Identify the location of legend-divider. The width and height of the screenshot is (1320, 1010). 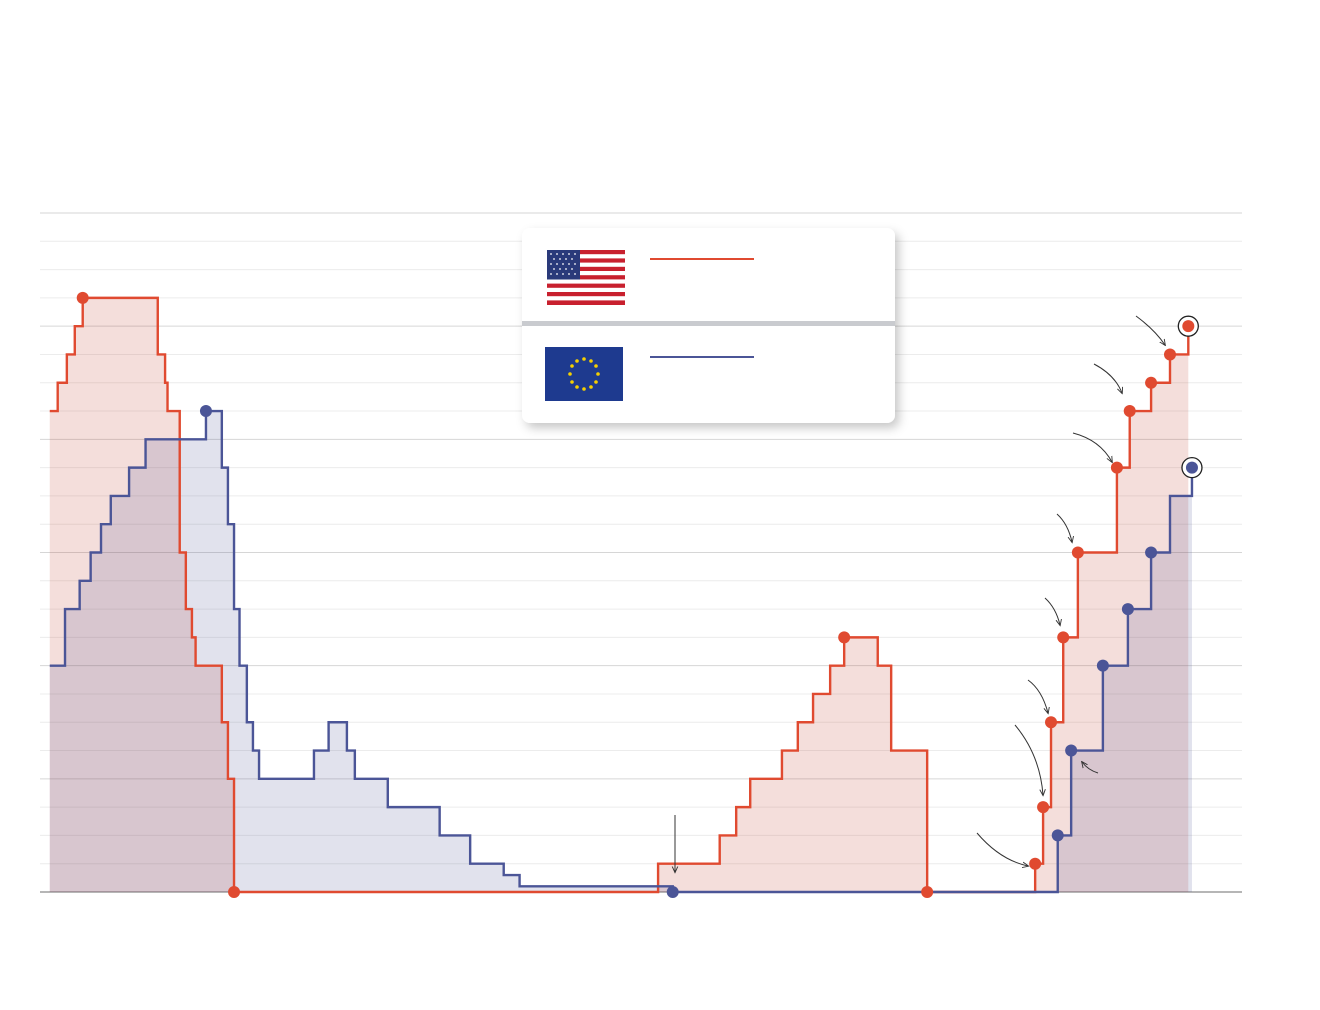
(708, 323).